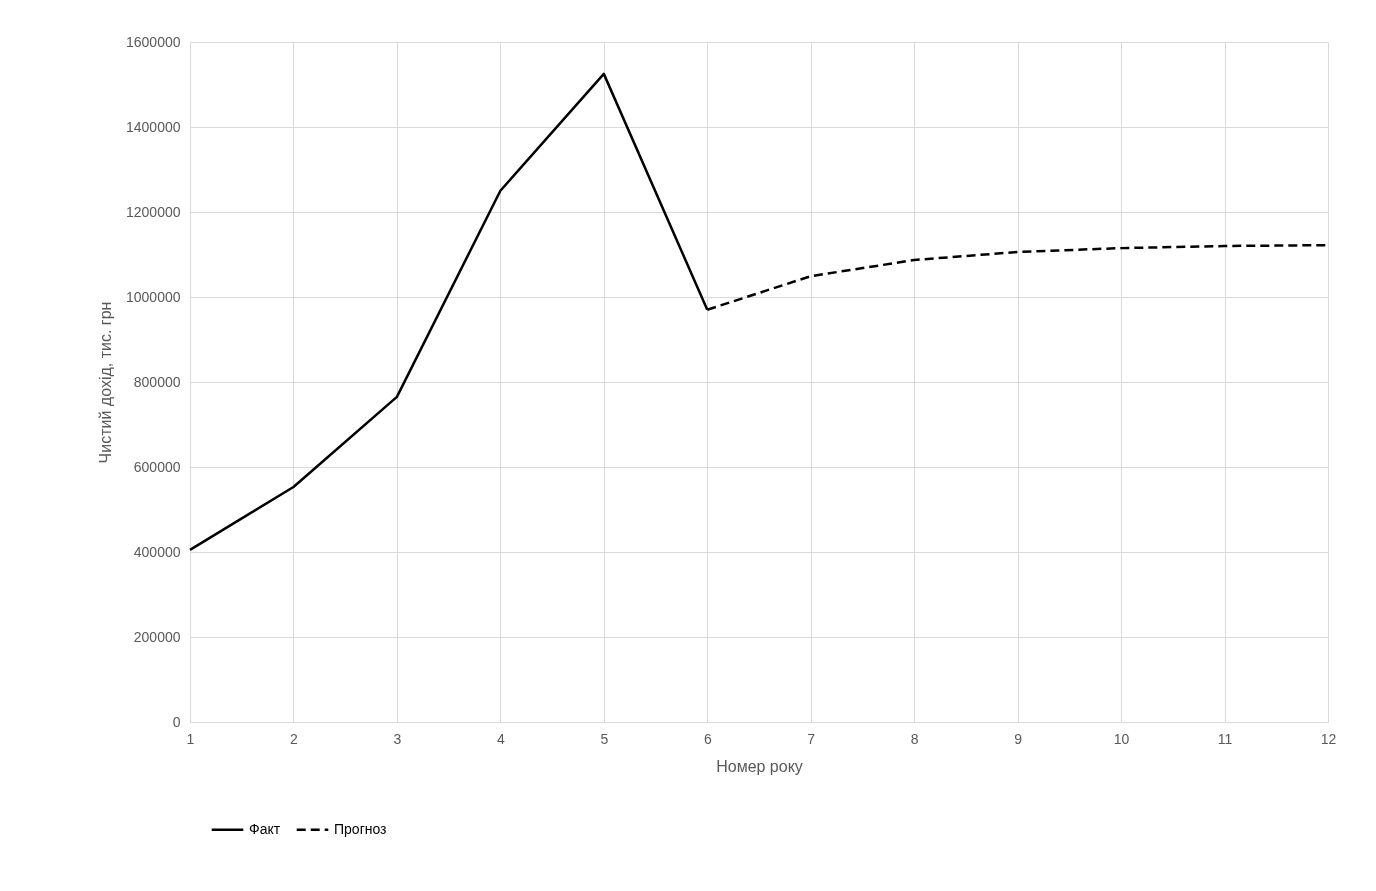  What do you see at coordinates (157, 466) in the screenshot?
I see `y-tick-label: 600000` at bounding box center [157, 466].